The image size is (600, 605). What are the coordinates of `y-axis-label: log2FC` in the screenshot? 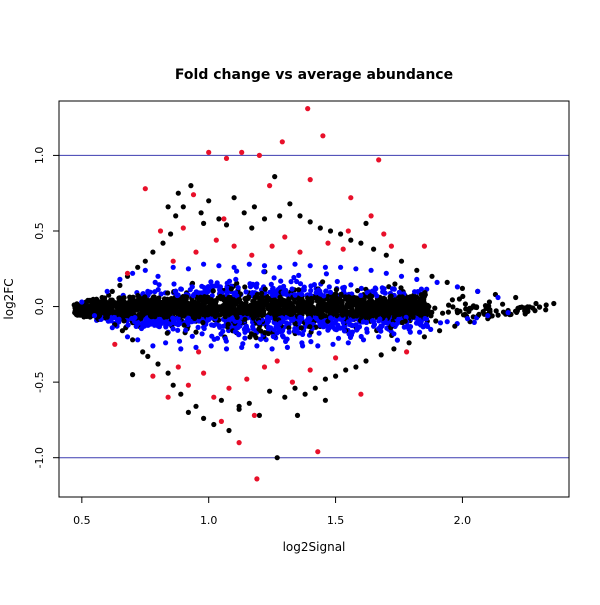 It's located at (9, 298).